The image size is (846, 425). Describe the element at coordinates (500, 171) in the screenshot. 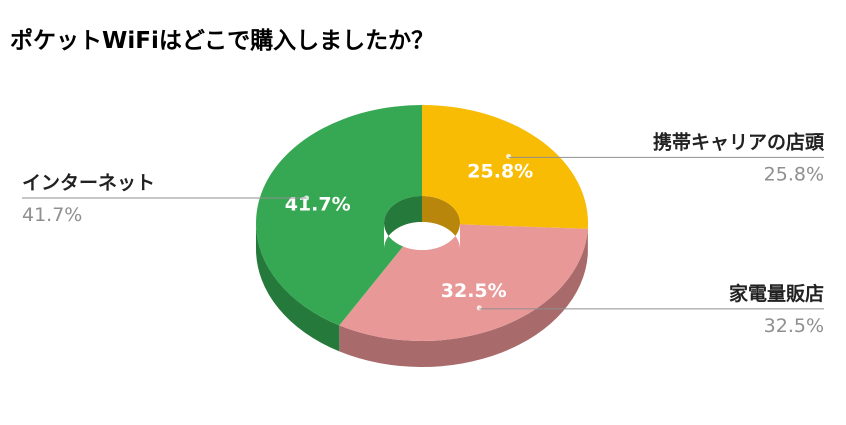

I see `slice-value-label-0: 25.8%` at that location.